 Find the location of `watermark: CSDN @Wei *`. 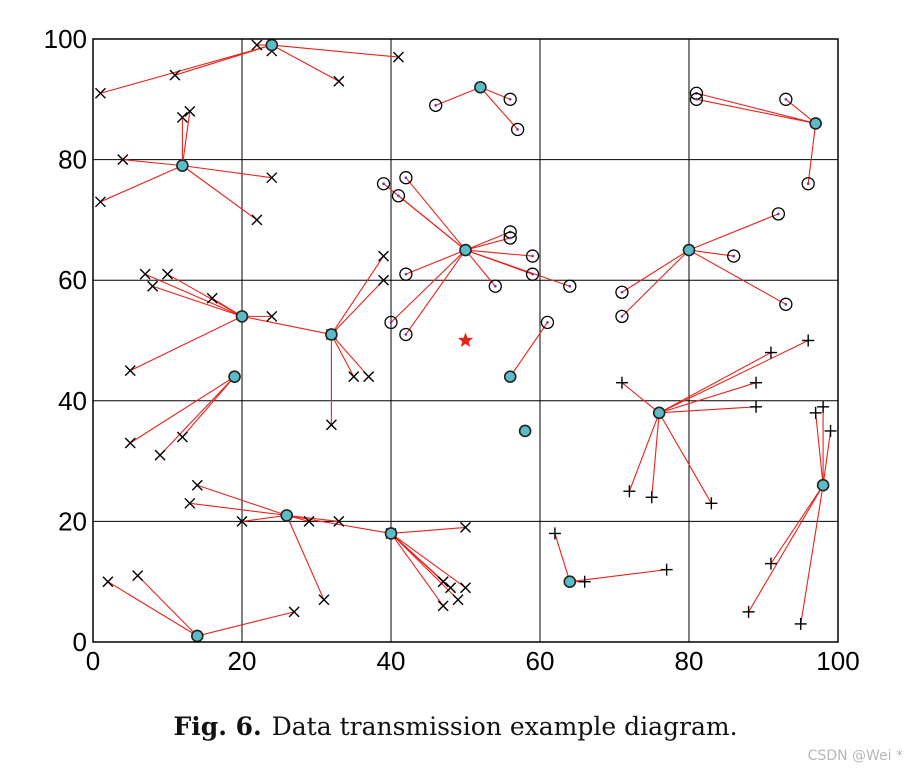

watermark: CSDN @Wei * is located at coordinates (855, 756).